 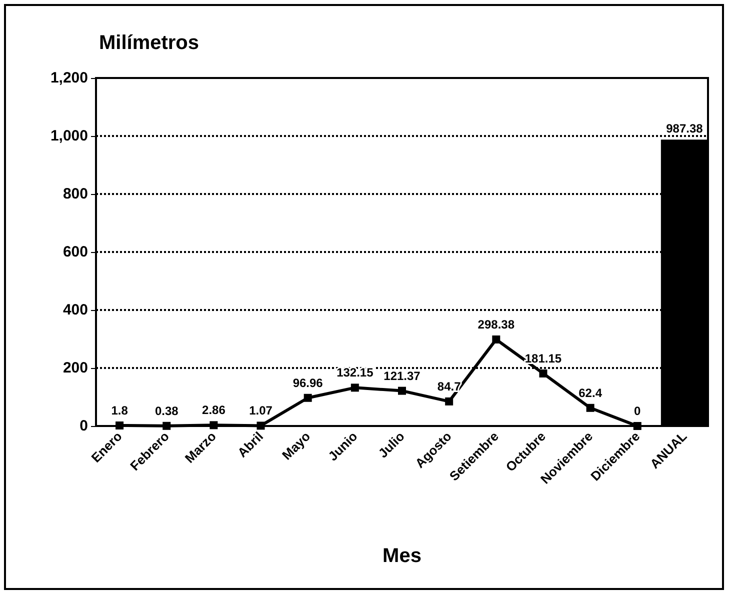 What do you see at coordinates (84, 426) in the screenshot?
I see `y-tick-label: 0` at bounding box center [84, 426].